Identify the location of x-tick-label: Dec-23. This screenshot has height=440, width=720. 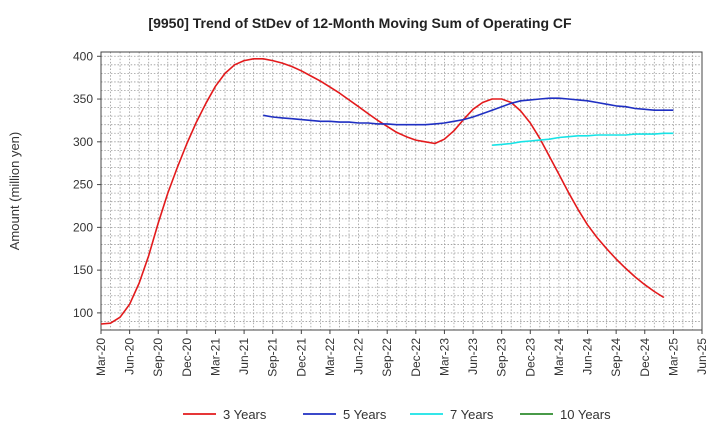
(530, 357).